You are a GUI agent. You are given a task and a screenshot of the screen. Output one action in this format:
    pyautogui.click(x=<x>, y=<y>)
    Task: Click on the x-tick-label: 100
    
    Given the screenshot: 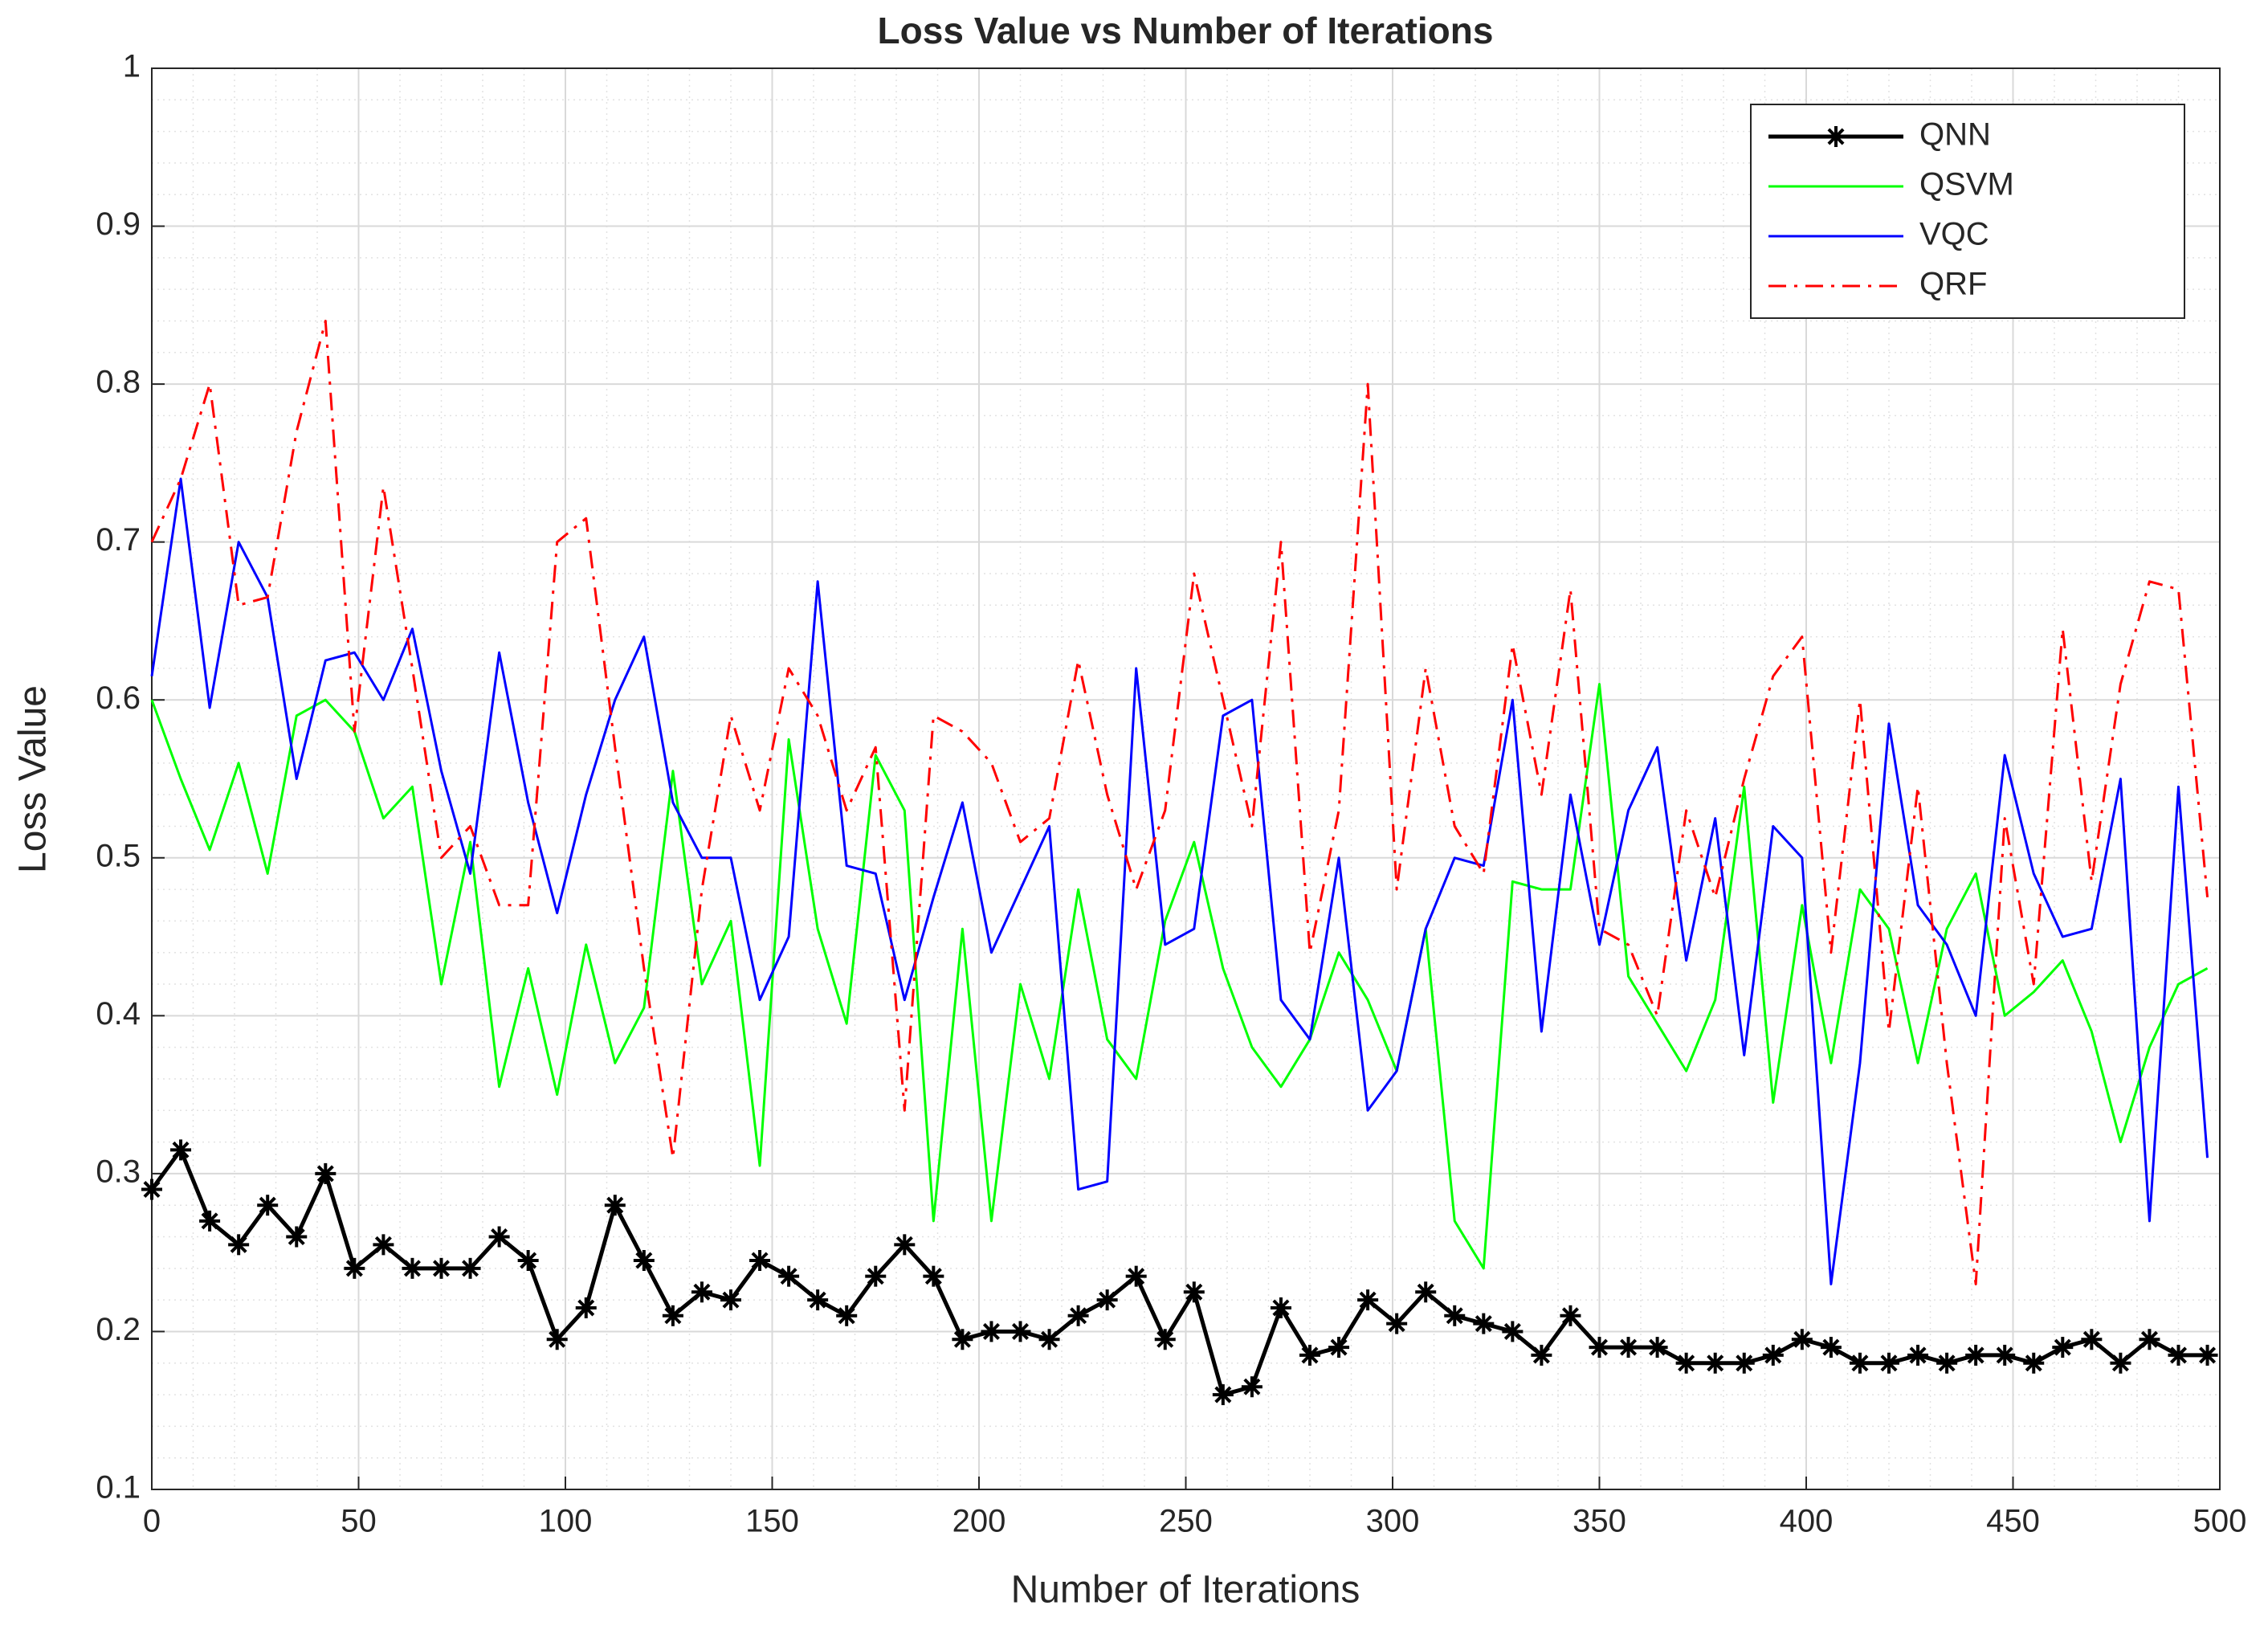 What is the action you would take?
    pyautogui.click(x=566, y=1521)
    